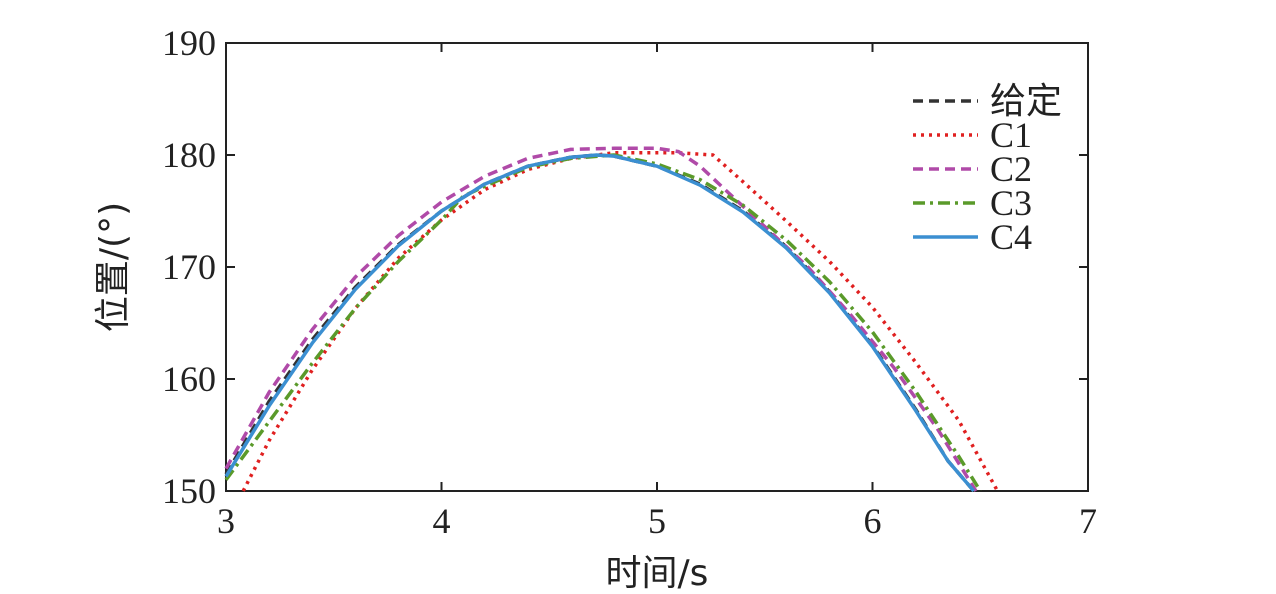 This screenshot has height=594, width=1276. Describe the element at coordinates (1011, 237) in the screenshot. I see `legend-label: C4` at that location.